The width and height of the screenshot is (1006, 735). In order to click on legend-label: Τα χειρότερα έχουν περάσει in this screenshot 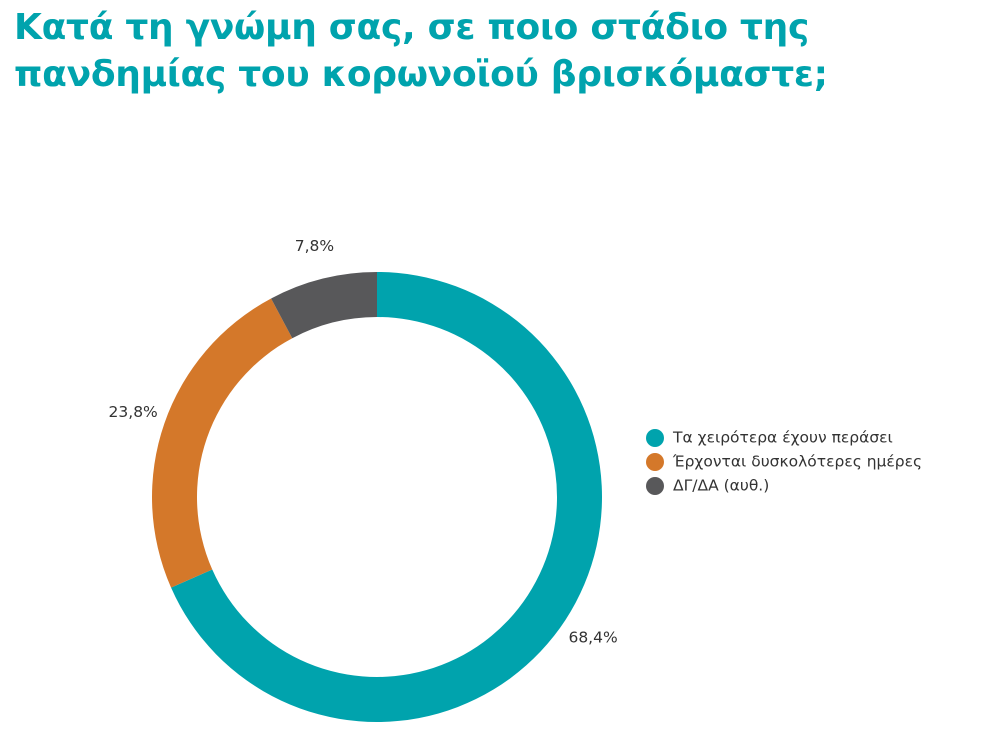, I will do `click(782, 438)`.